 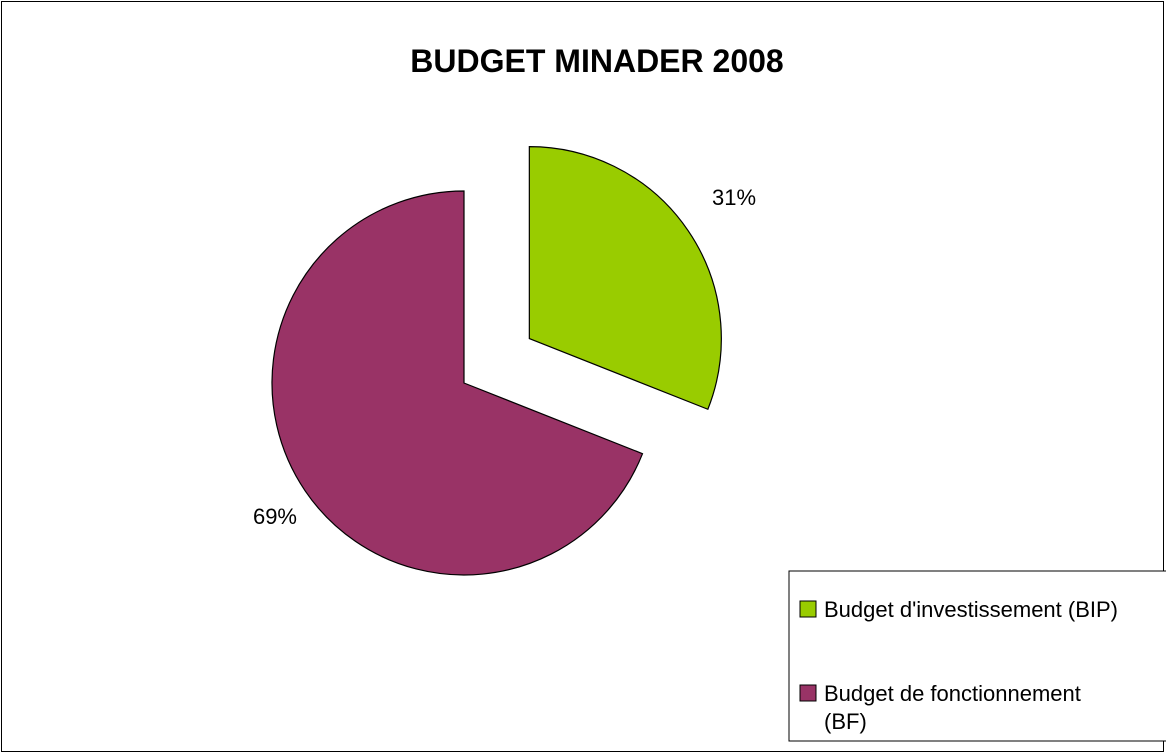 What do you see at coordinates (952, 693) in the screenshot?
I see `legend-label-2: Budget de fonctionnement` at bounding box center [952, 693].